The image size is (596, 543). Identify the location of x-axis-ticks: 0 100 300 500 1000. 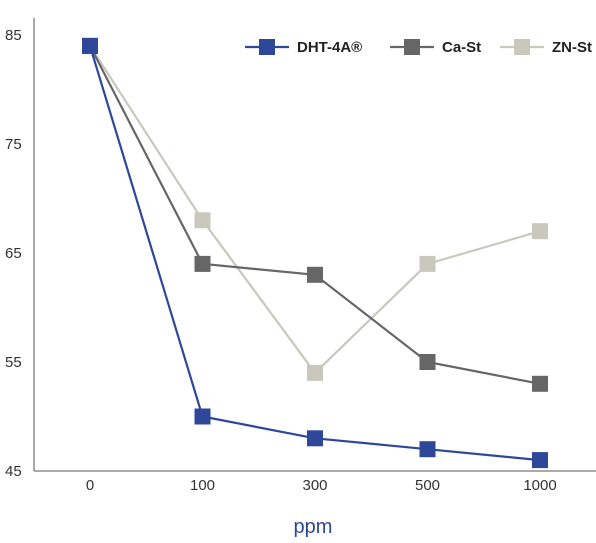
(321, 485).